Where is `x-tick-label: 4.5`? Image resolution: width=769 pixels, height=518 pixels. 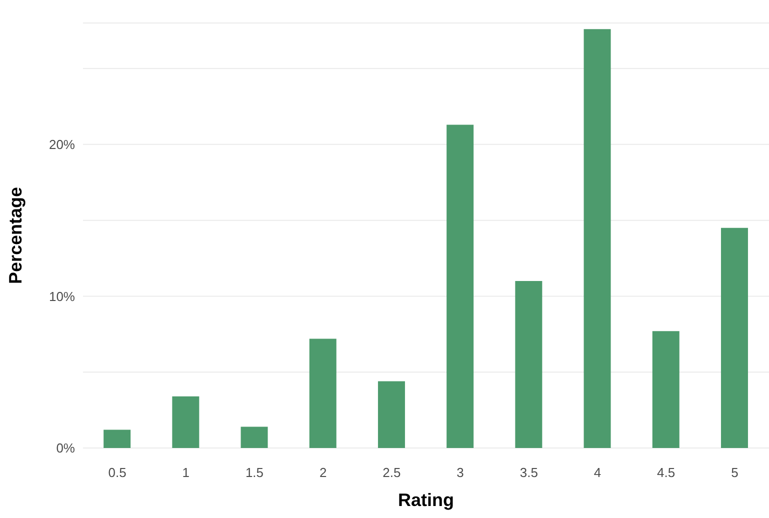 x-tick-label: 4.5 is located at coordinates (666, 472).